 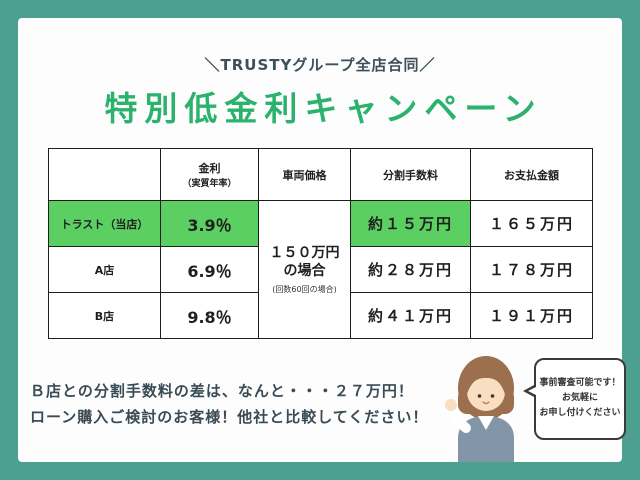 I want to click on footer-message-difference: Ｂ店との分割手数料の差は、なんと・・・２７万円！, so click(x=222, y=391).